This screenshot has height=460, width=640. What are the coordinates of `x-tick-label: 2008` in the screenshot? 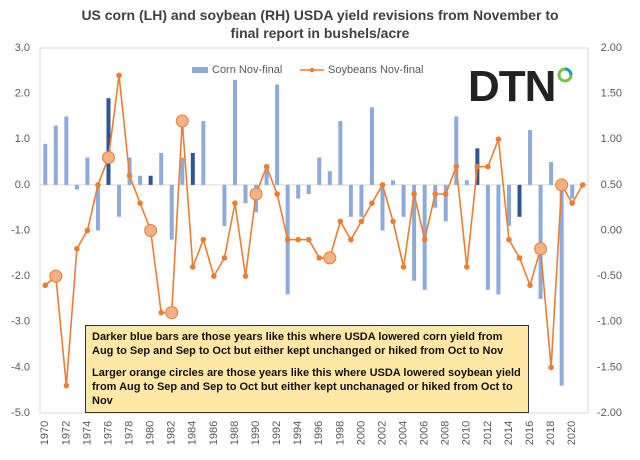 It's located at (446, 433).